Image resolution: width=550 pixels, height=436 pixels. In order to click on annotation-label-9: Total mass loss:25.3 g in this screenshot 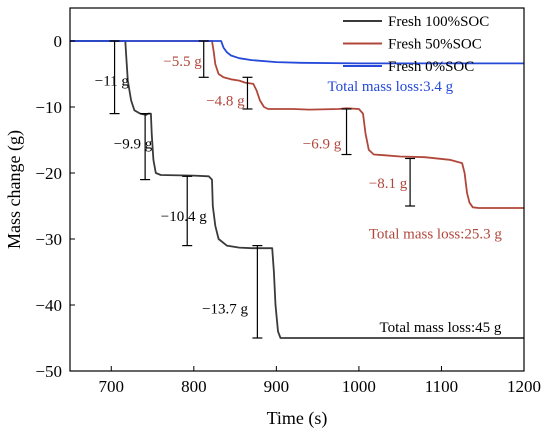, I will do `click(436, 235)`.